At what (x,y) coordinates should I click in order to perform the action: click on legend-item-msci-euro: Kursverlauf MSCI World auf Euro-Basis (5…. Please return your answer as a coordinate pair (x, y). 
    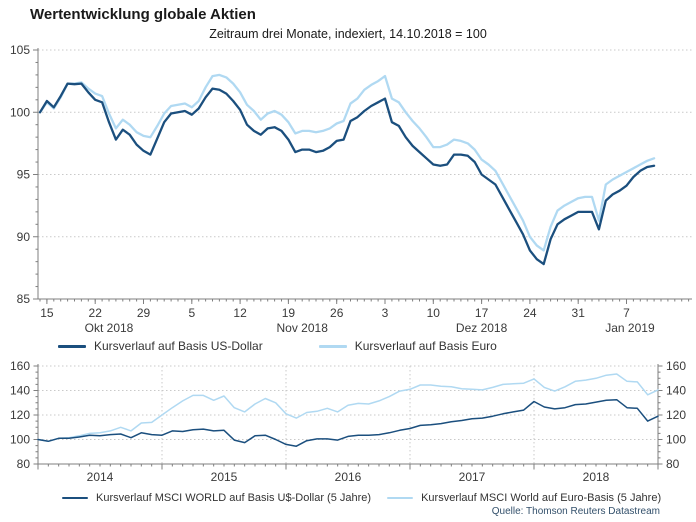
    Looking at the image, I should click on (524, 498).